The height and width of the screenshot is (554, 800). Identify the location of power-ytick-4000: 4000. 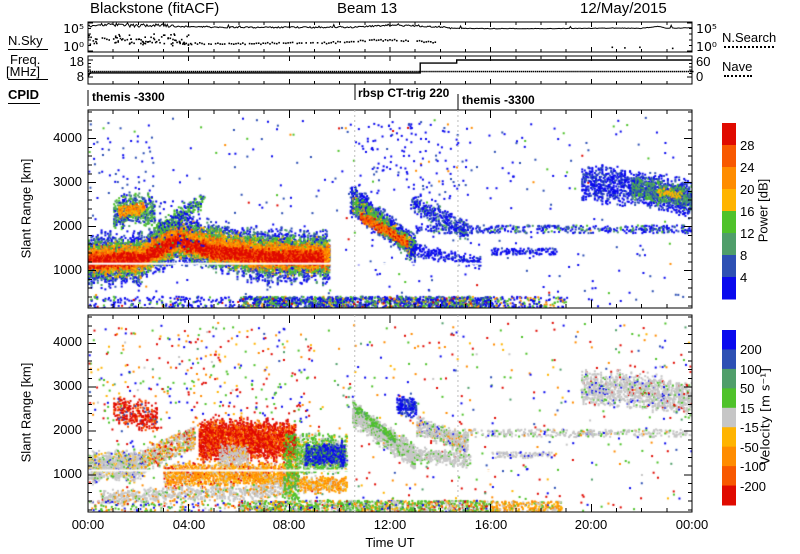
(67, 137).